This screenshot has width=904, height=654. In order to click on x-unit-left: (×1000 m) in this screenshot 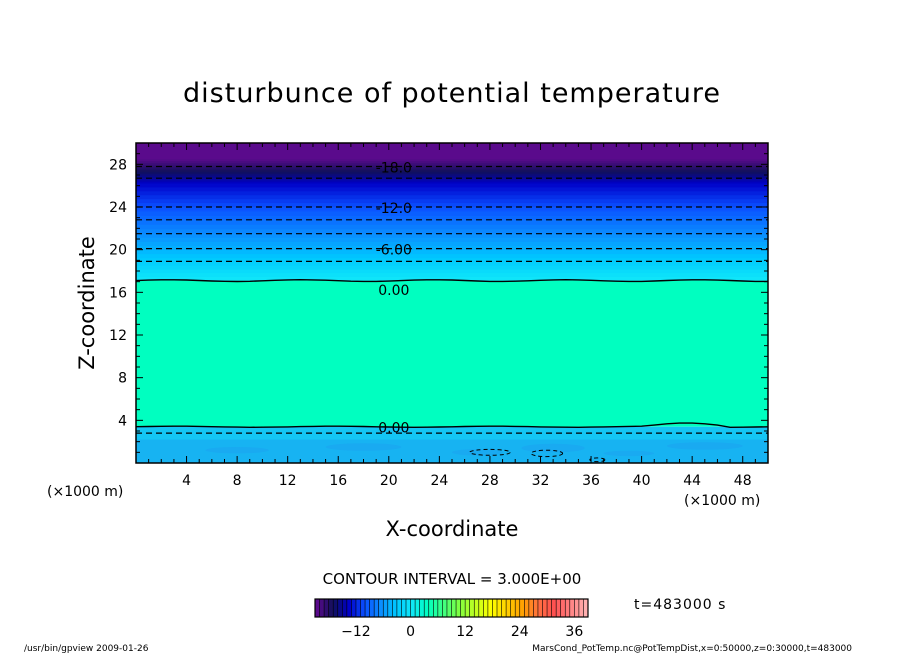, I will do `click(85, 492)`.